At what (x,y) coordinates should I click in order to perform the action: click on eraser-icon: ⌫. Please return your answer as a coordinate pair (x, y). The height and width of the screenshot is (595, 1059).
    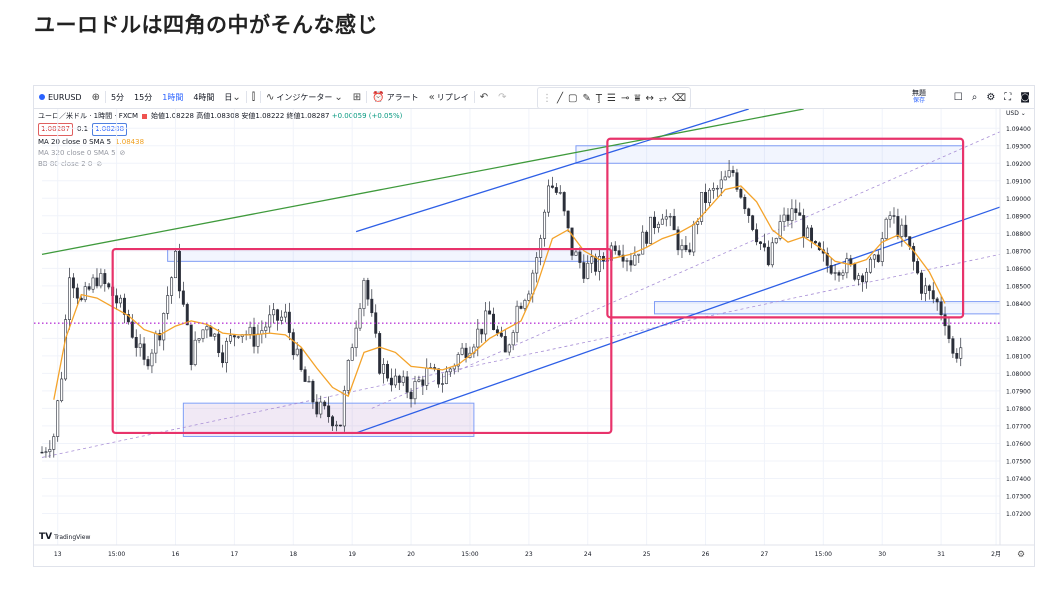
    Looking at the image, I should click on (678, 98).